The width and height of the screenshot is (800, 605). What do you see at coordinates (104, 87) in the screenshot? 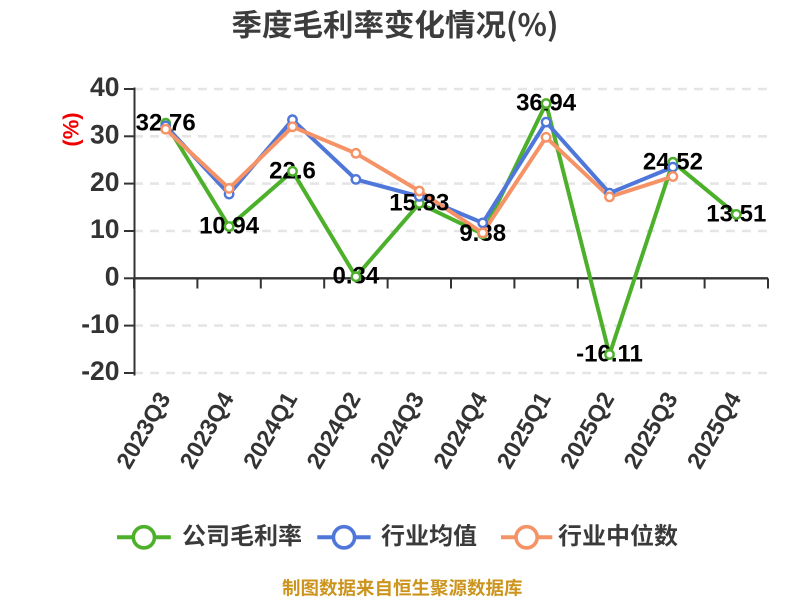
I see `svg-text: 40` at bounding box center [104, 87].